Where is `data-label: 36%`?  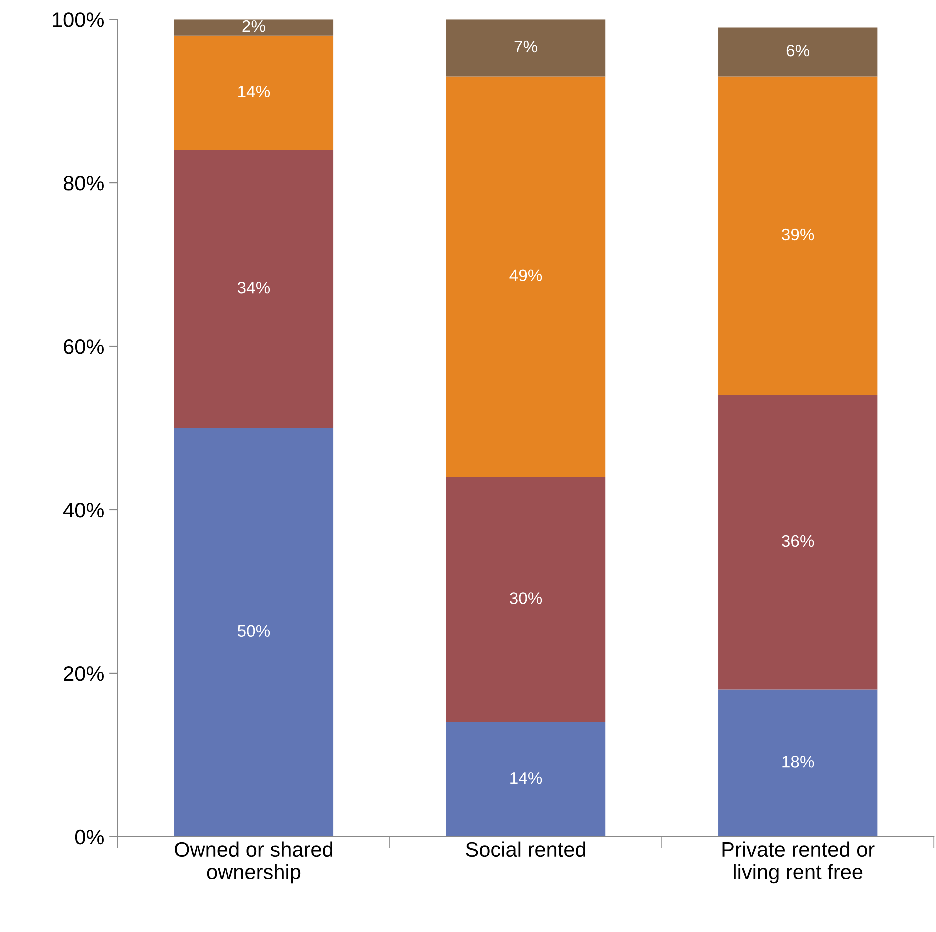 data-label: 36% is located at coordinates (798, 541).